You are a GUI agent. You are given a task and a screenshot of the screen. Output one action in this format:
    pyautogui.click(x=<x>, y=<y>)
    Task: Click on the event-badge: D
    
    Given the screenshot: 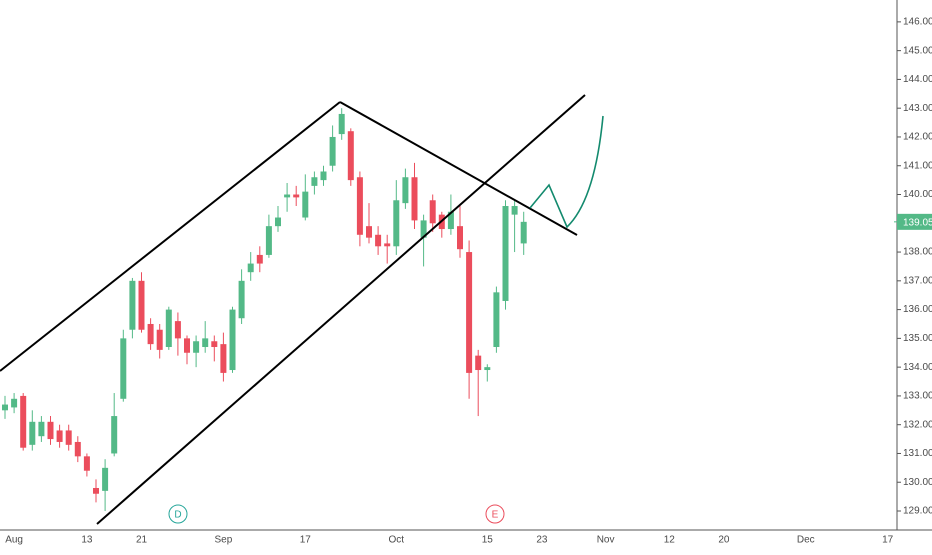 What is the action you would take?
    pyautogui.click(x=178, y=514)
    